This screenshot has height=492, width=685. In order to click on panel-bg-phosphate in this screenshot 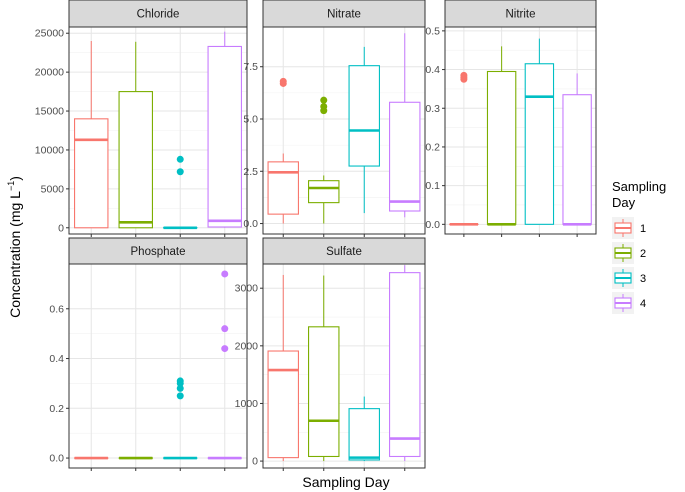, I will do `click(158, 366)`.